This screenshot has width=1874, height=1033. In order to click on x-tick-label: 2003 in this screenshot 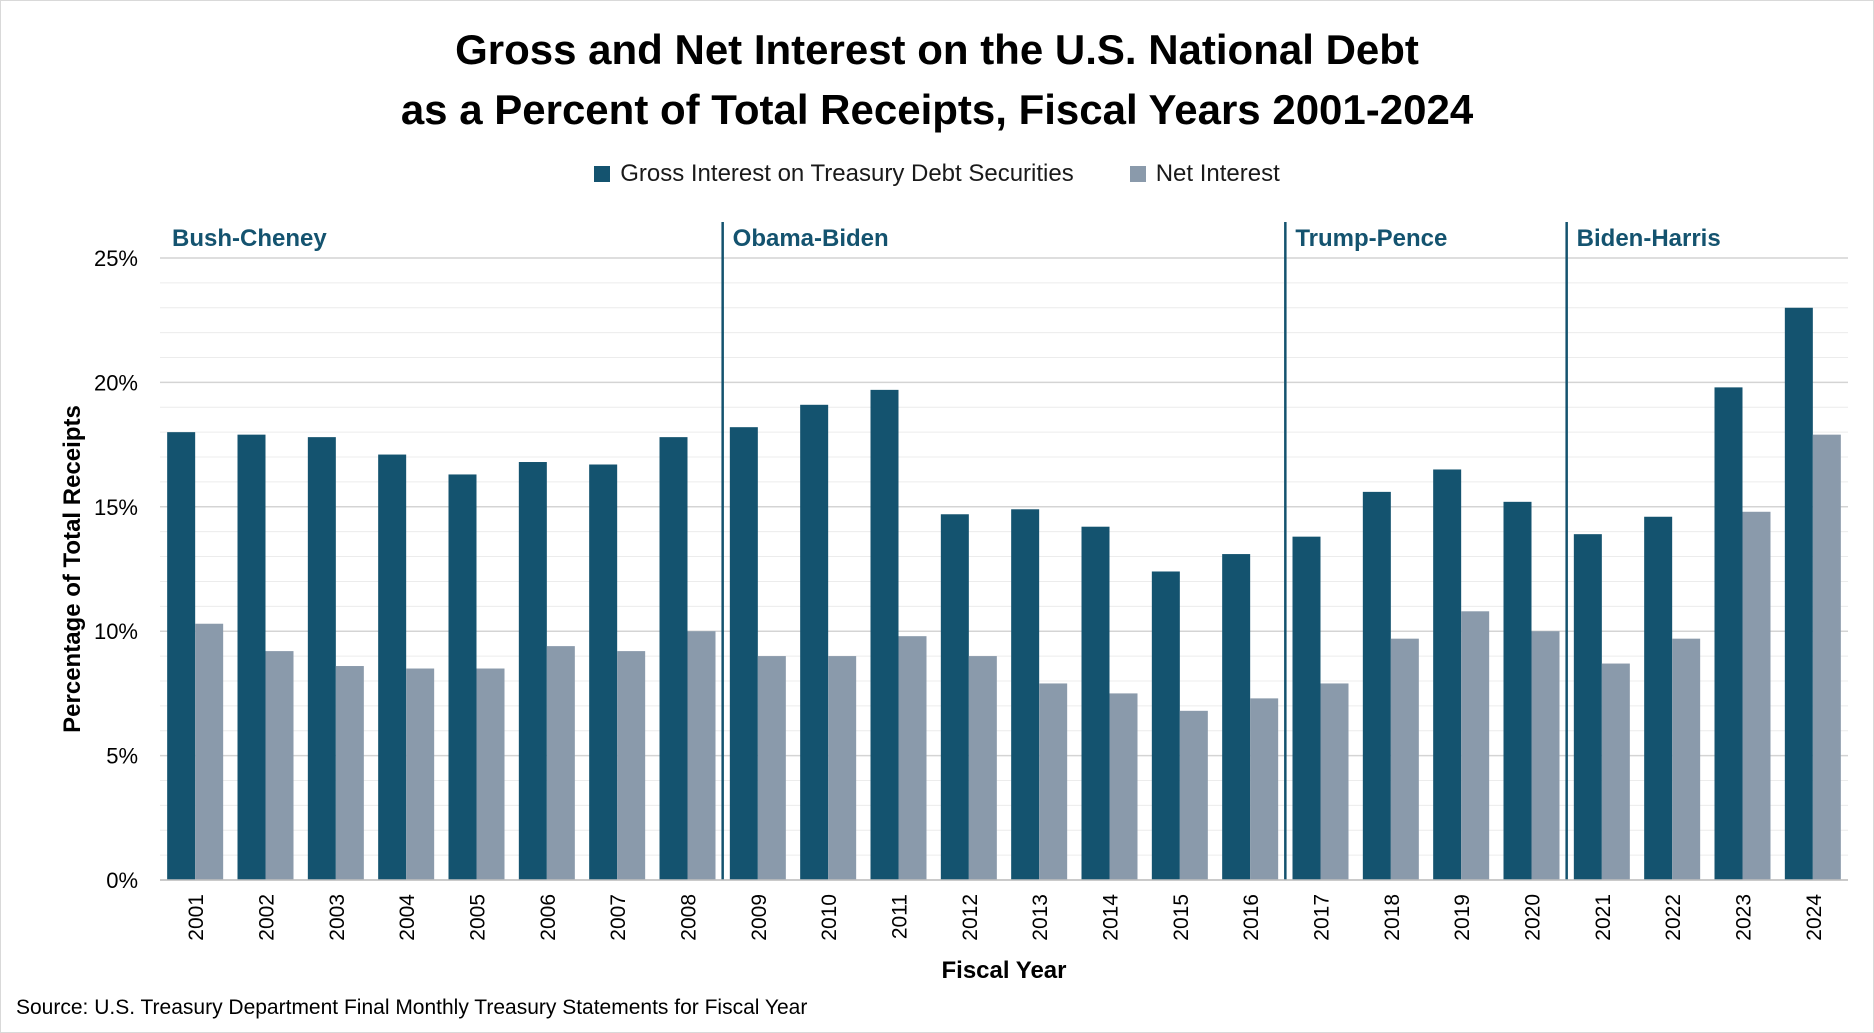, I will do `click(337, 917)`.